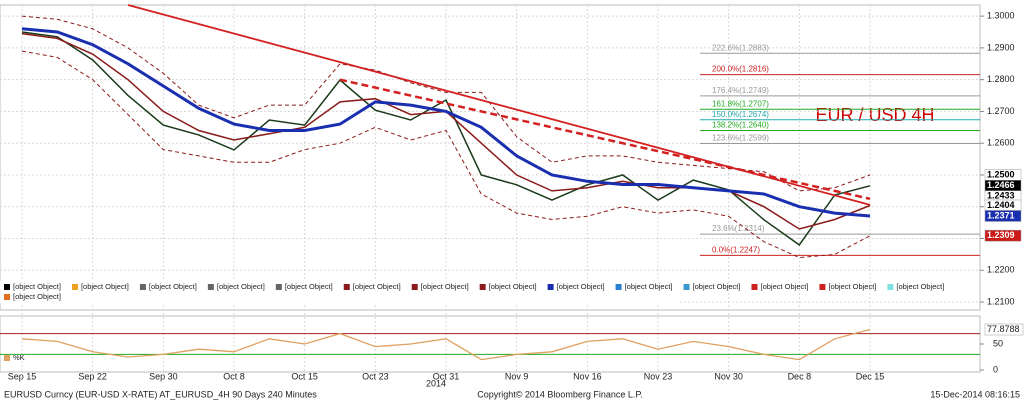 The image size is (1024, 401). What do you see at coordinates (560, 394) in the screenshot?
I see `footer-center: Copyright© 2014 Bloomberg Finance L.P.` at bounding box center [560, 394].